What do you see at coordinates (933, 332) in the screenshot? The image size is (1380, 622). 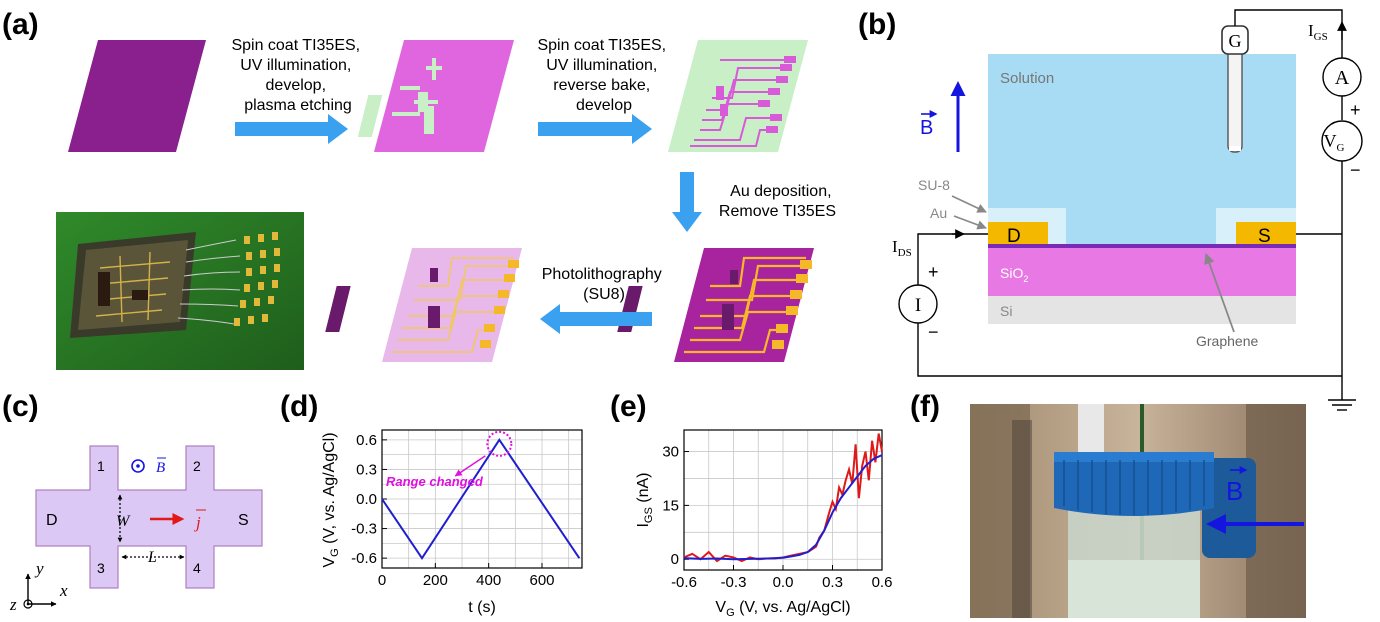 I see `is-minus: −` at bounding box center [933, 332].